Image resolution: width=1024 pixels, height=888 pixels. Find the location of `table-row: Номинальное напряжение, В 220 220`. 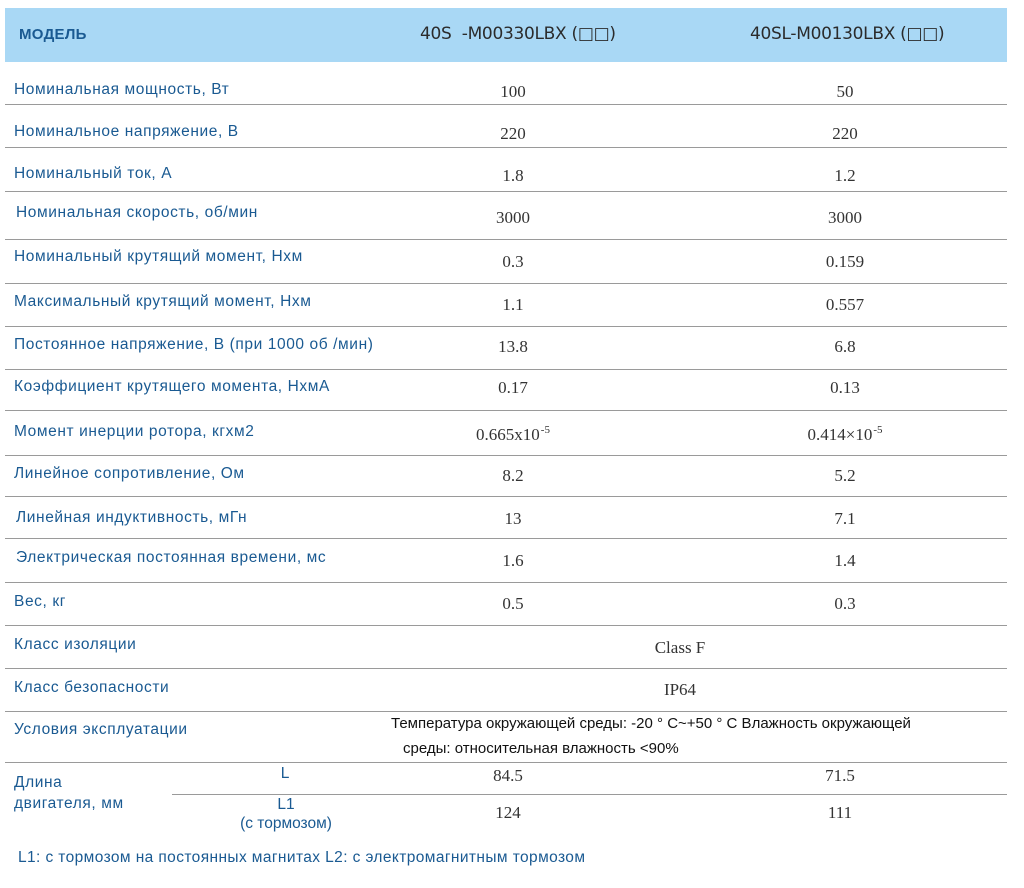

table-row: Номинальное напряжение, В 220 220 is located at coordinates (506, 126).